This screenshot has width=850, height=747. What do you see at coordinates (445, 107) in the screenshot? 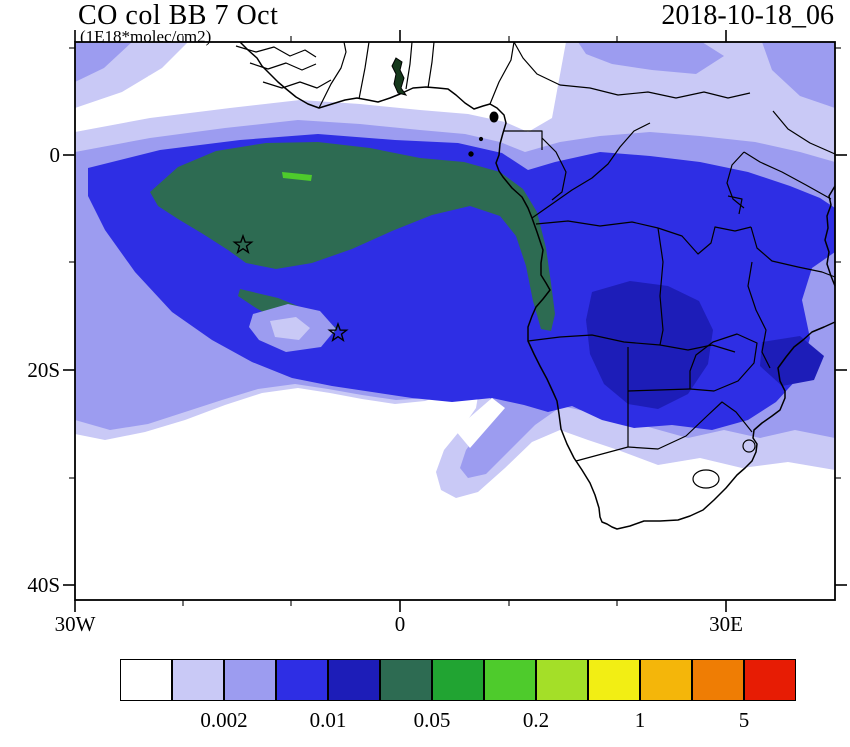
I see `water-features` at bounding box center [445, 107].